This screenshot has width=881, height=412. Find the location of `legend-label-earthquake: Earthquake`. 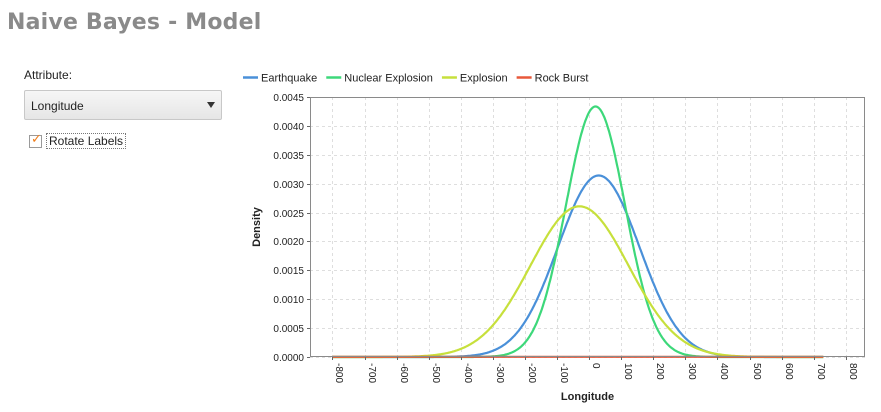

legend-label-earthquake: Earthquake is located at coordinates (289, 79).